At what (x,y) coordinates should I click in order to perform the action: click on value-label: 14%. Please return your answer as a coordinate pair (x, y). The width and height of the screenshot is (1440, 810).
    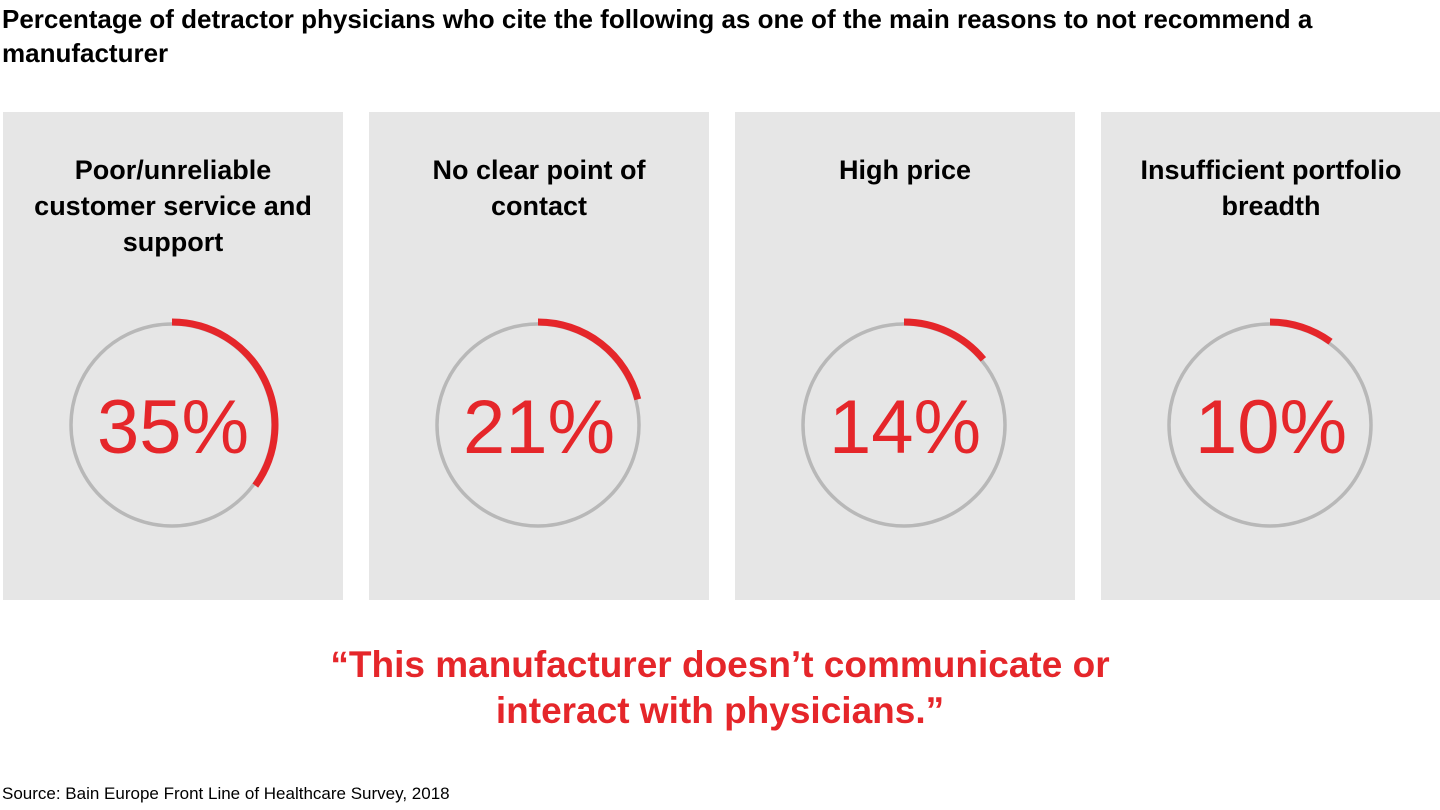
    Looking at the image, I should click on (905, 427).